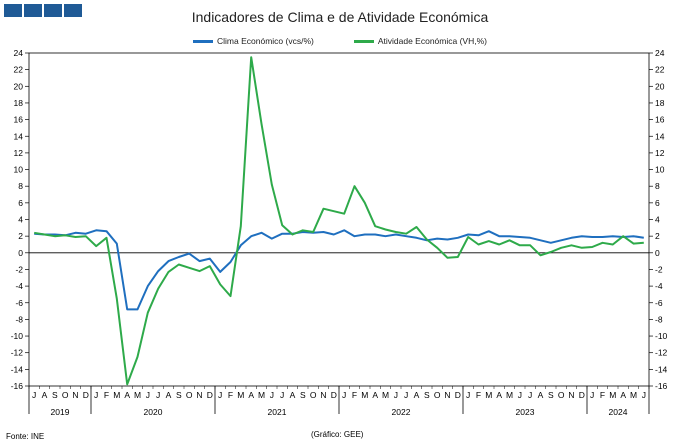  I want to click on y-tick-label-right: 2, so click(657, 236).